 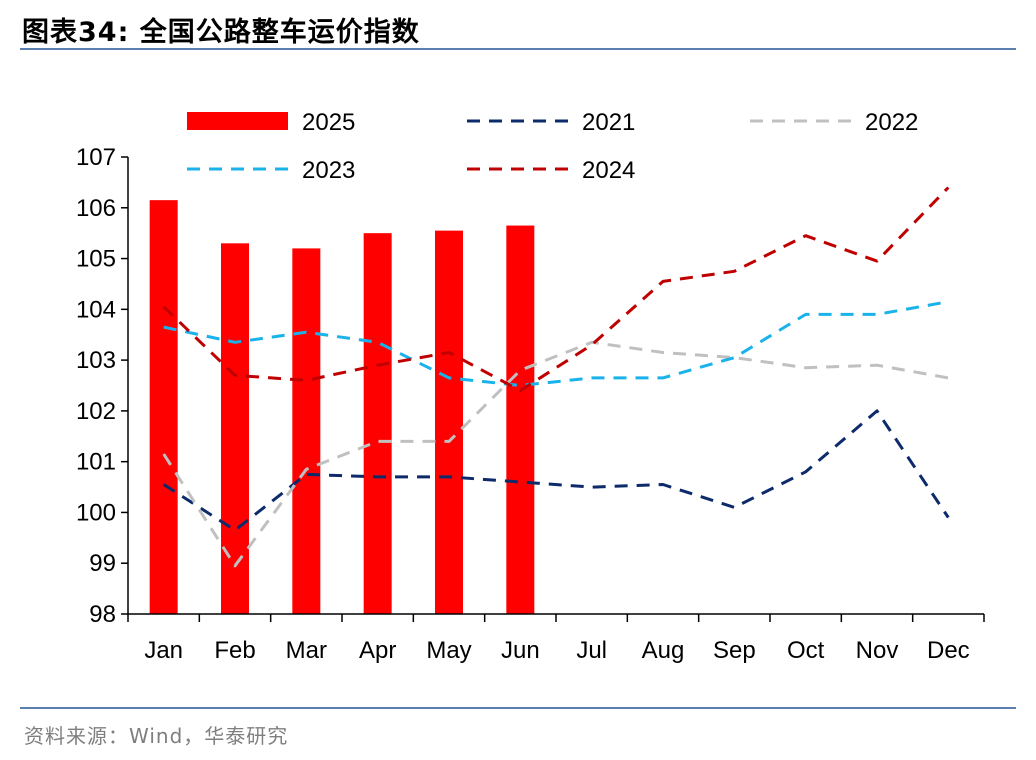 I want to click on x-tick-label: Sep, so click(x=734, y=650).